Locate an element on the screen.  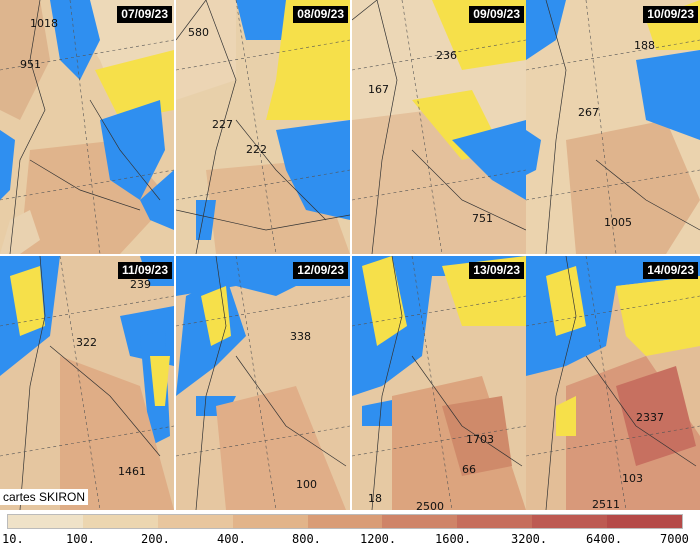
panel-date: 09/09/23 is located at coordinates (496, 14).